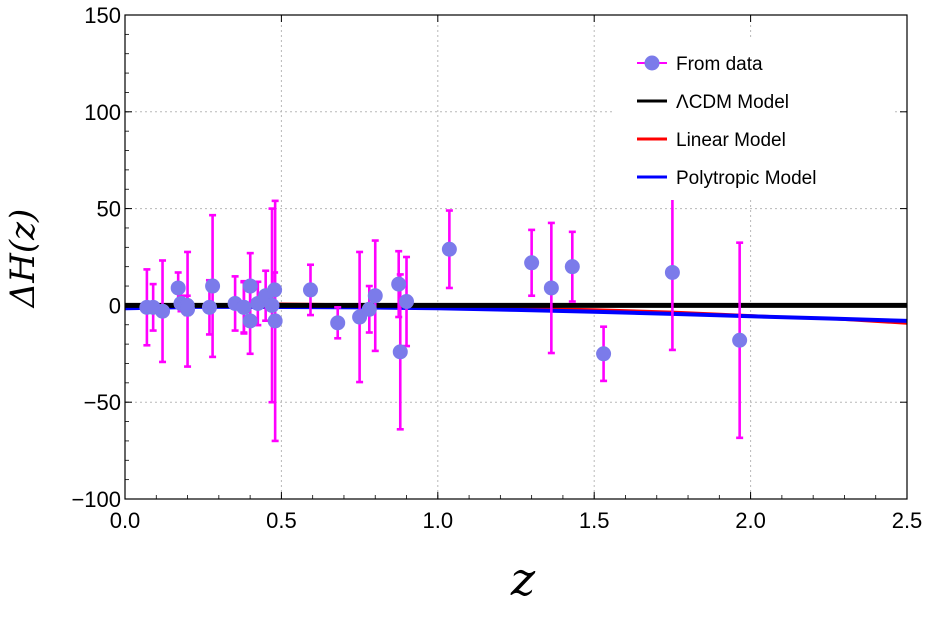 The height and width of the screenshot is (622, 926). What do you see at coordinates (102, 112) in the screenshot?
I see `y-tick-label: 100` at bounding box center [102, 112].